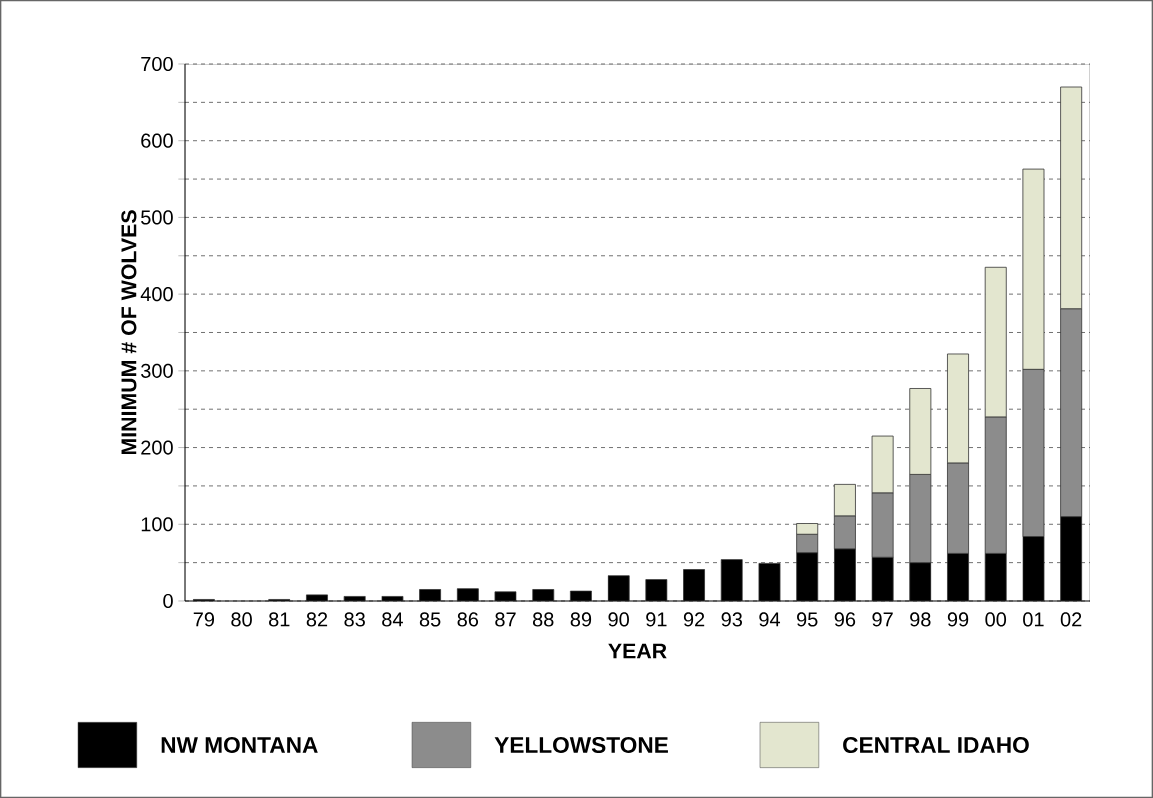 This screenshot has width=1153, height=798. Describe the element at coordinates (637, 651) in the screenshot. I see `x-axis-title: YEAR` at that location.